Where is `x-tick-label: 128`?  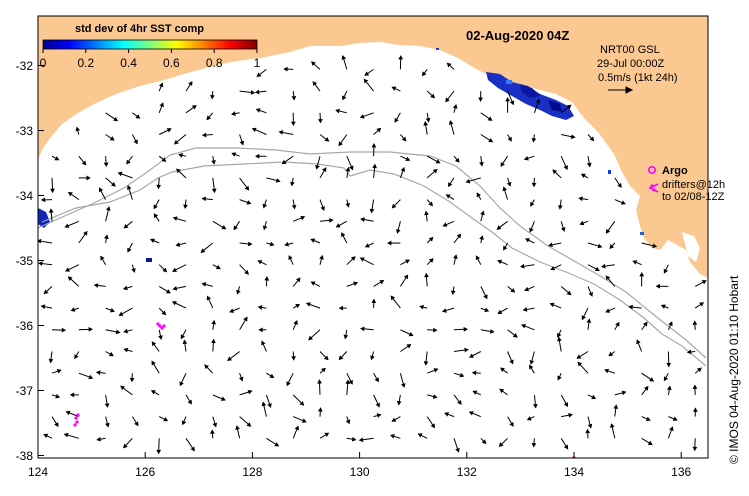
x-tick-label: 128 is located at coordinates (252, 472).